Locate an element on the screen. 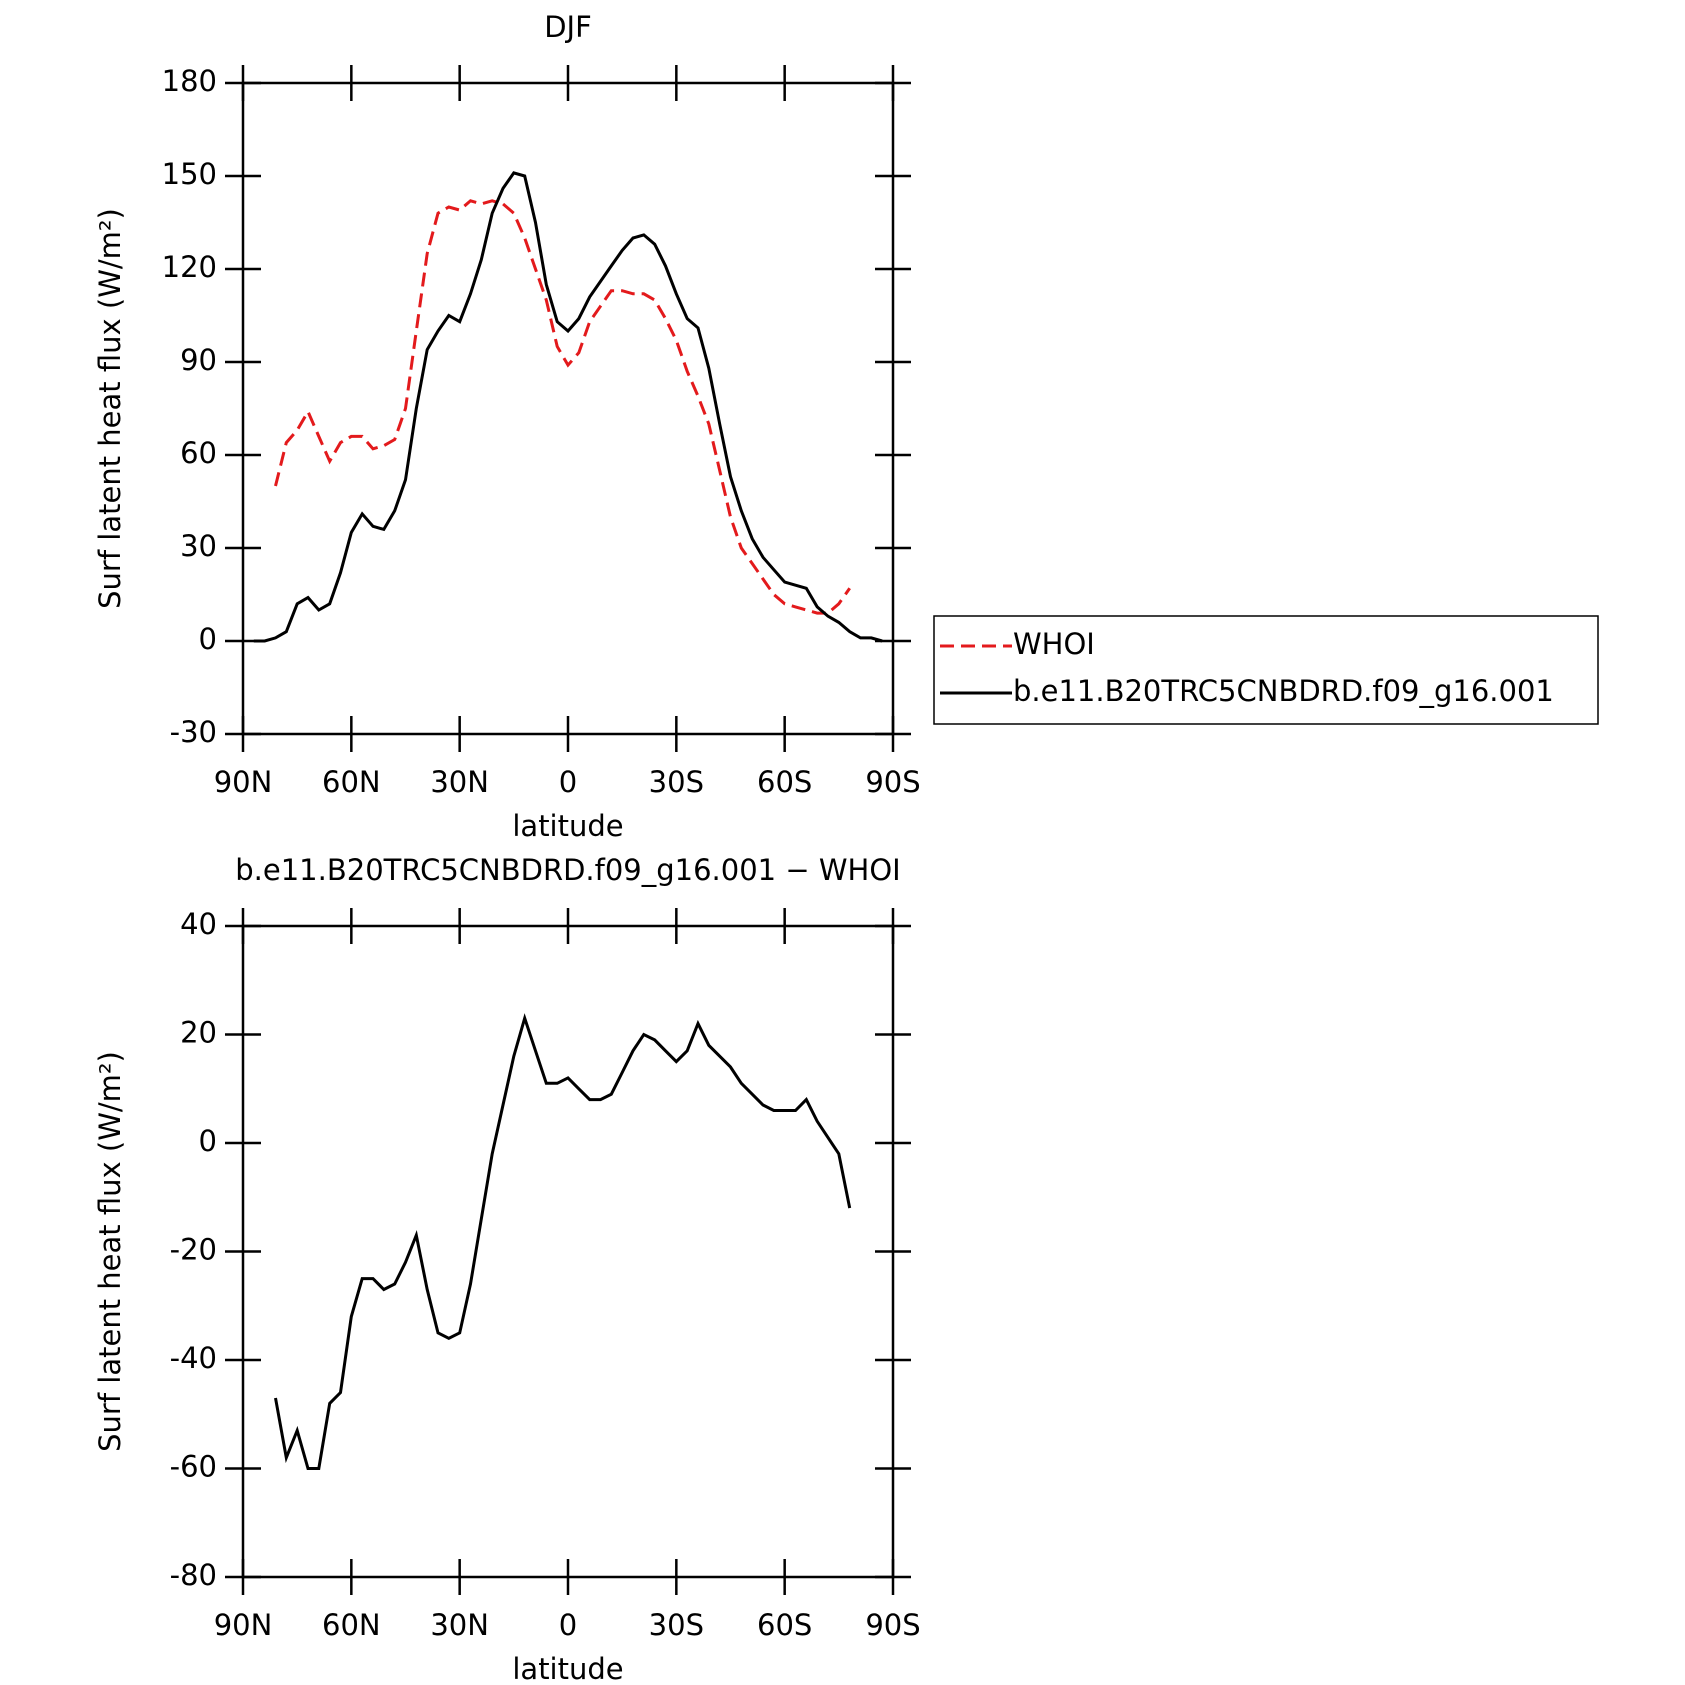 The height and width of the screenshot is (1685, 1685). y-tick-label: -40 is located at coordinates (193, 1358).